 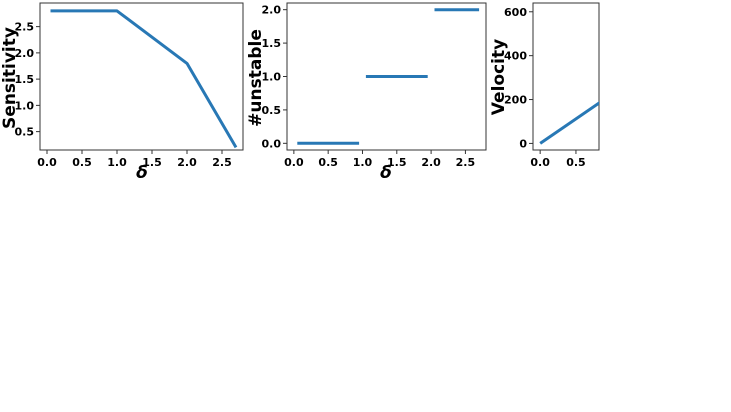 I want to click on x-tick-label-velocity: 0.5, so click(x=576, y=162).